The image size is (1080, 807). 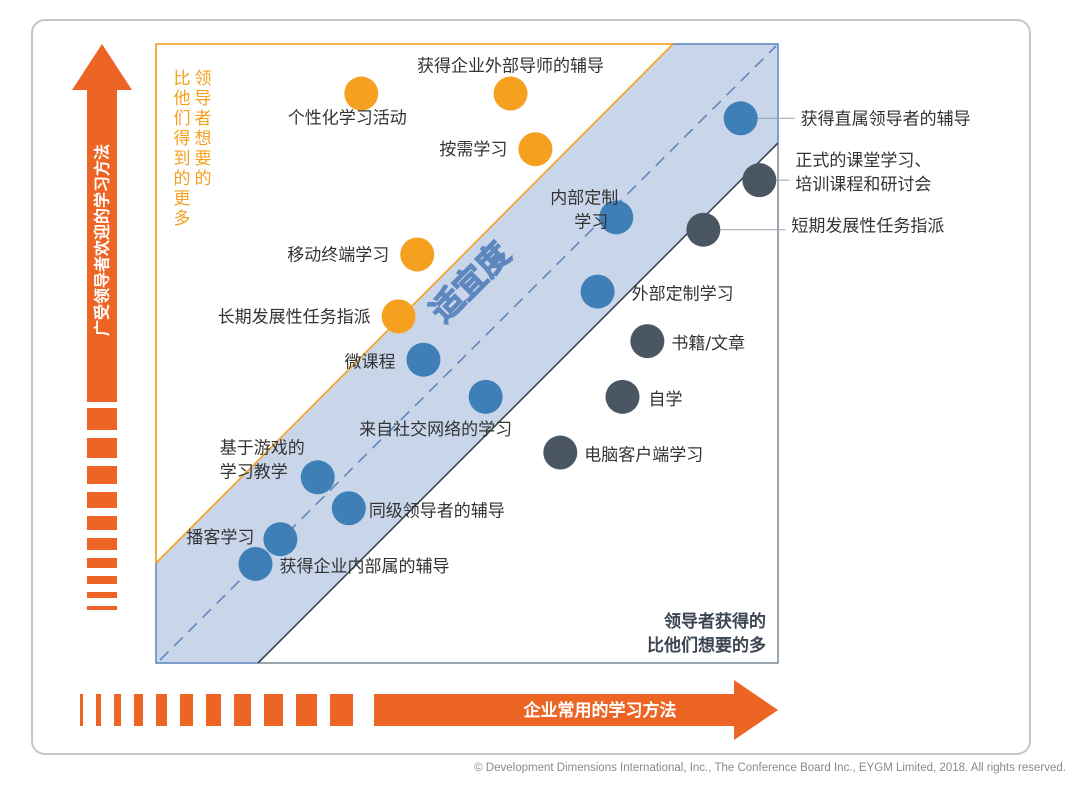 What do you see at coordinates (591, 222) in the screenshot?
I see `point-label: 学习` at bounding box center [591, 222].